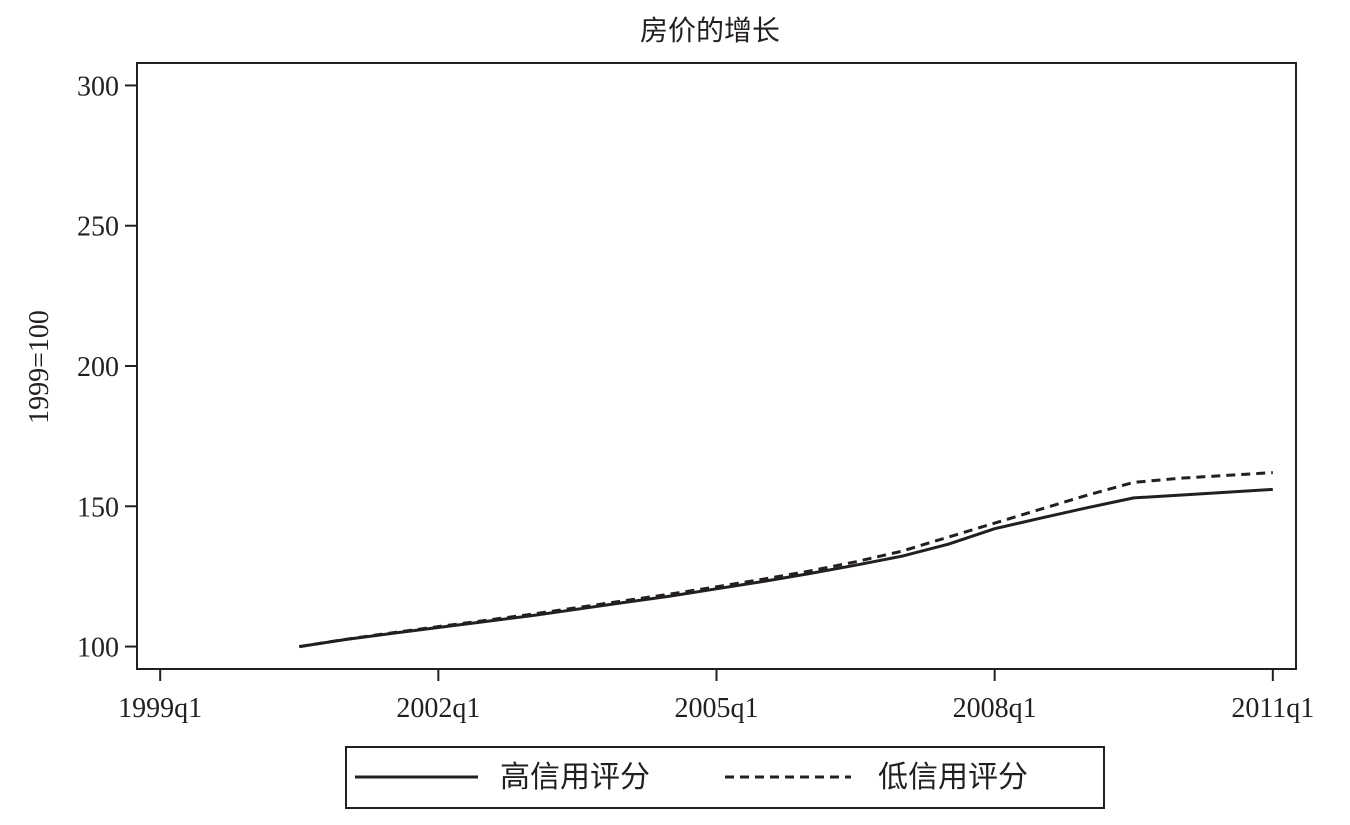 The width and height of the screenshot is (1350, 825). What do you see at coordinates (98, 367) in the screenshot?
I see `y-tick-label: 200` at bounding box center [98, 367].